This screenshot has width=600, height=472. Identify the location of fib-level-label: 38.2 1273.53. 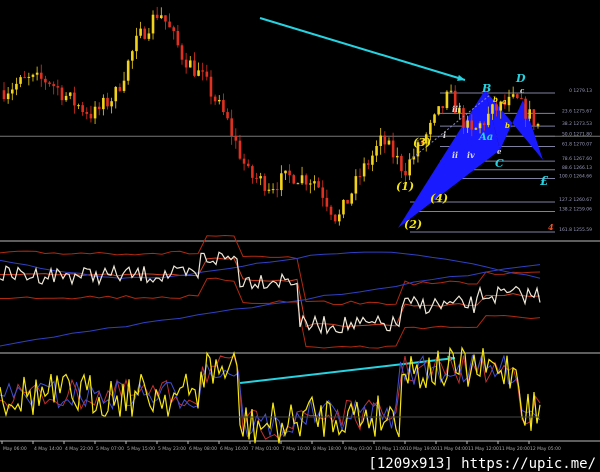
(577, 124).